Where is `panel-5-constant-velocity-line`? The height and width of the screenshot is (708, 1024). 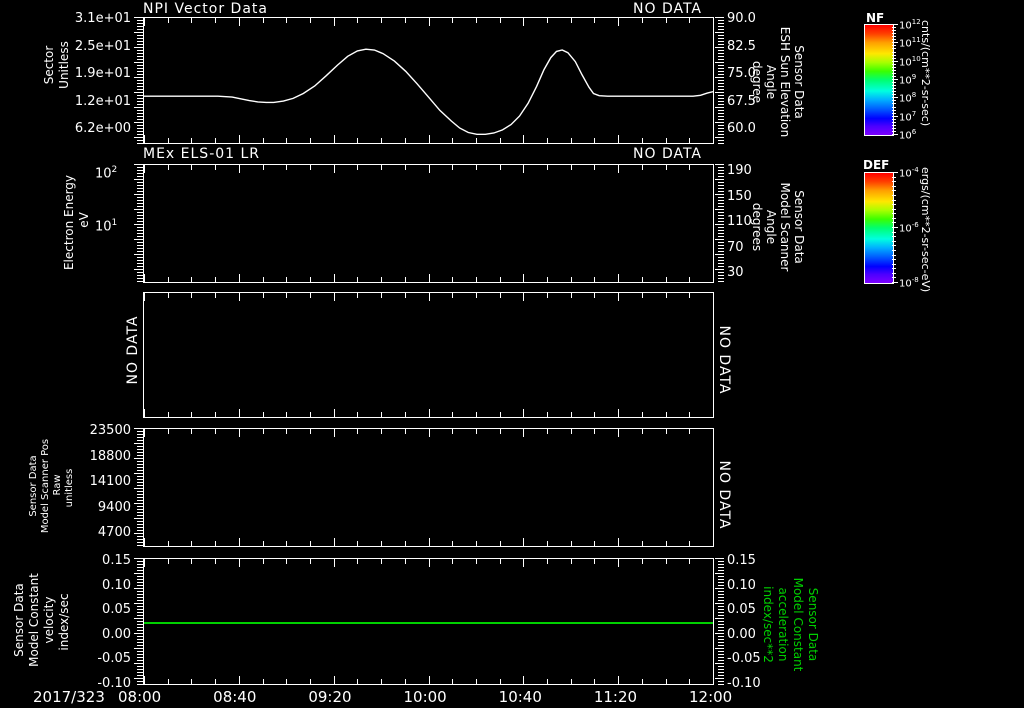
panel-5-constant-velocity-line is located at coordinates (428, 623).